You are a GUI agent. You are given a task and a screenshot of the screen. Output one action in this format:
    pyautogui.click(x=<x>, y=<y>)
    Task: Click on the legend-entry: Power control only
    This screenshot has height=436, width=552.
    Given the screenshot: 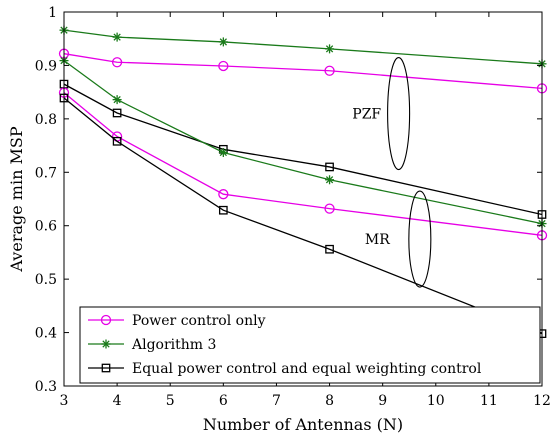 What is the action you would take?
    pyautogui.click(x=177, y=321)
    